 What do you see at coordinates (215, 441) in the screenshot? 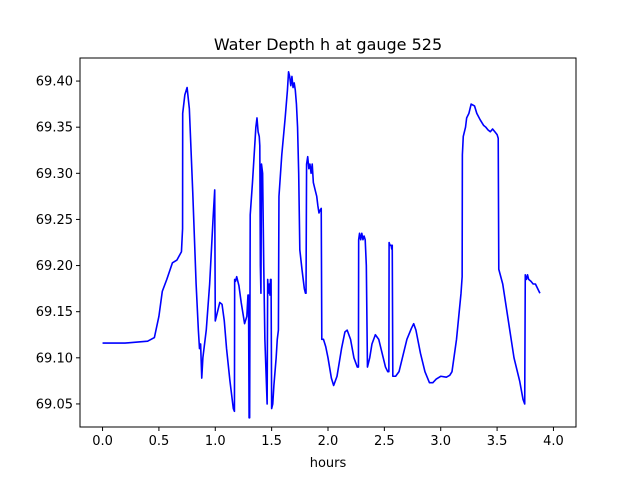
I see `x-tick-label: 1.0` at bounding box center [215, 441].